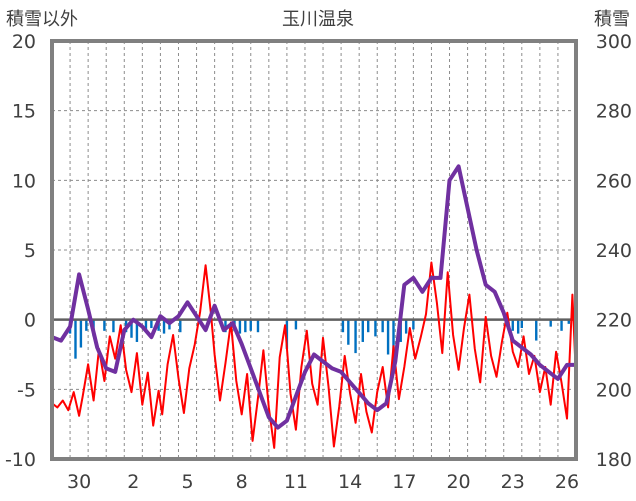 The width and height of the screenshot is (636, 501). Describe the element at coordinates (20, 460) in the screenshot. I see `left-tick-label: -10` at that location.